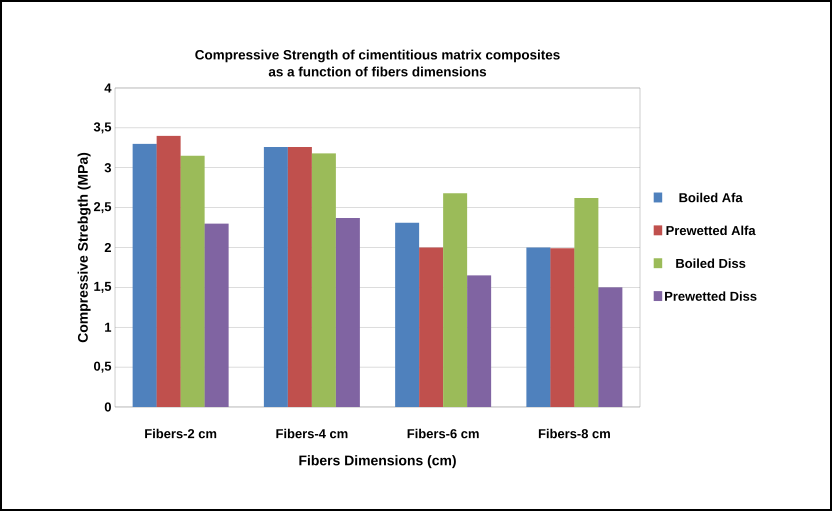 The height and width of the screenshot is (511, 832). What do you see at coordinates (443, 433) in the screenshot?
I see `x-tick-label: Fibers-6 cm` at bounding box center [443, 433].